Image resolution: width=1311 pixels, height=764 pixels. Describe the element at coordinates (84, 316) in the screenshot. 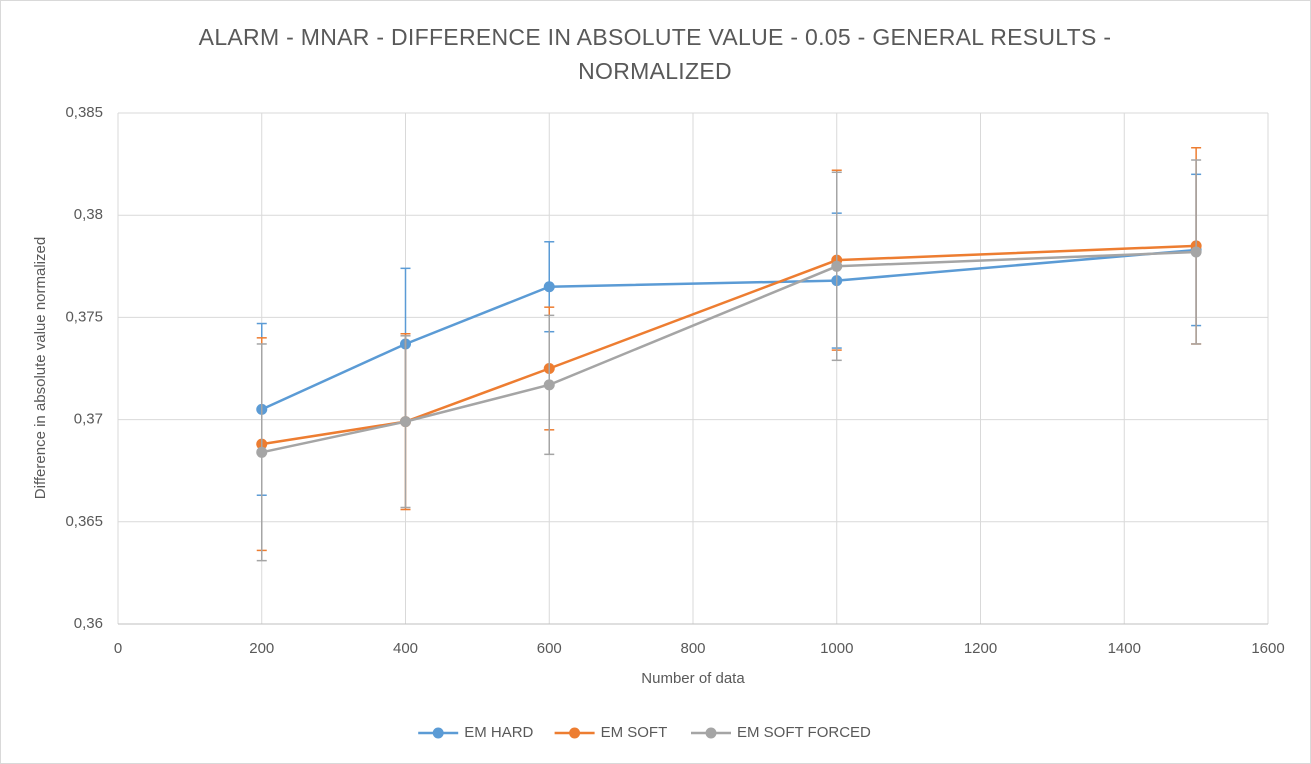

I see `y-tick-label: 0,375` at that location.